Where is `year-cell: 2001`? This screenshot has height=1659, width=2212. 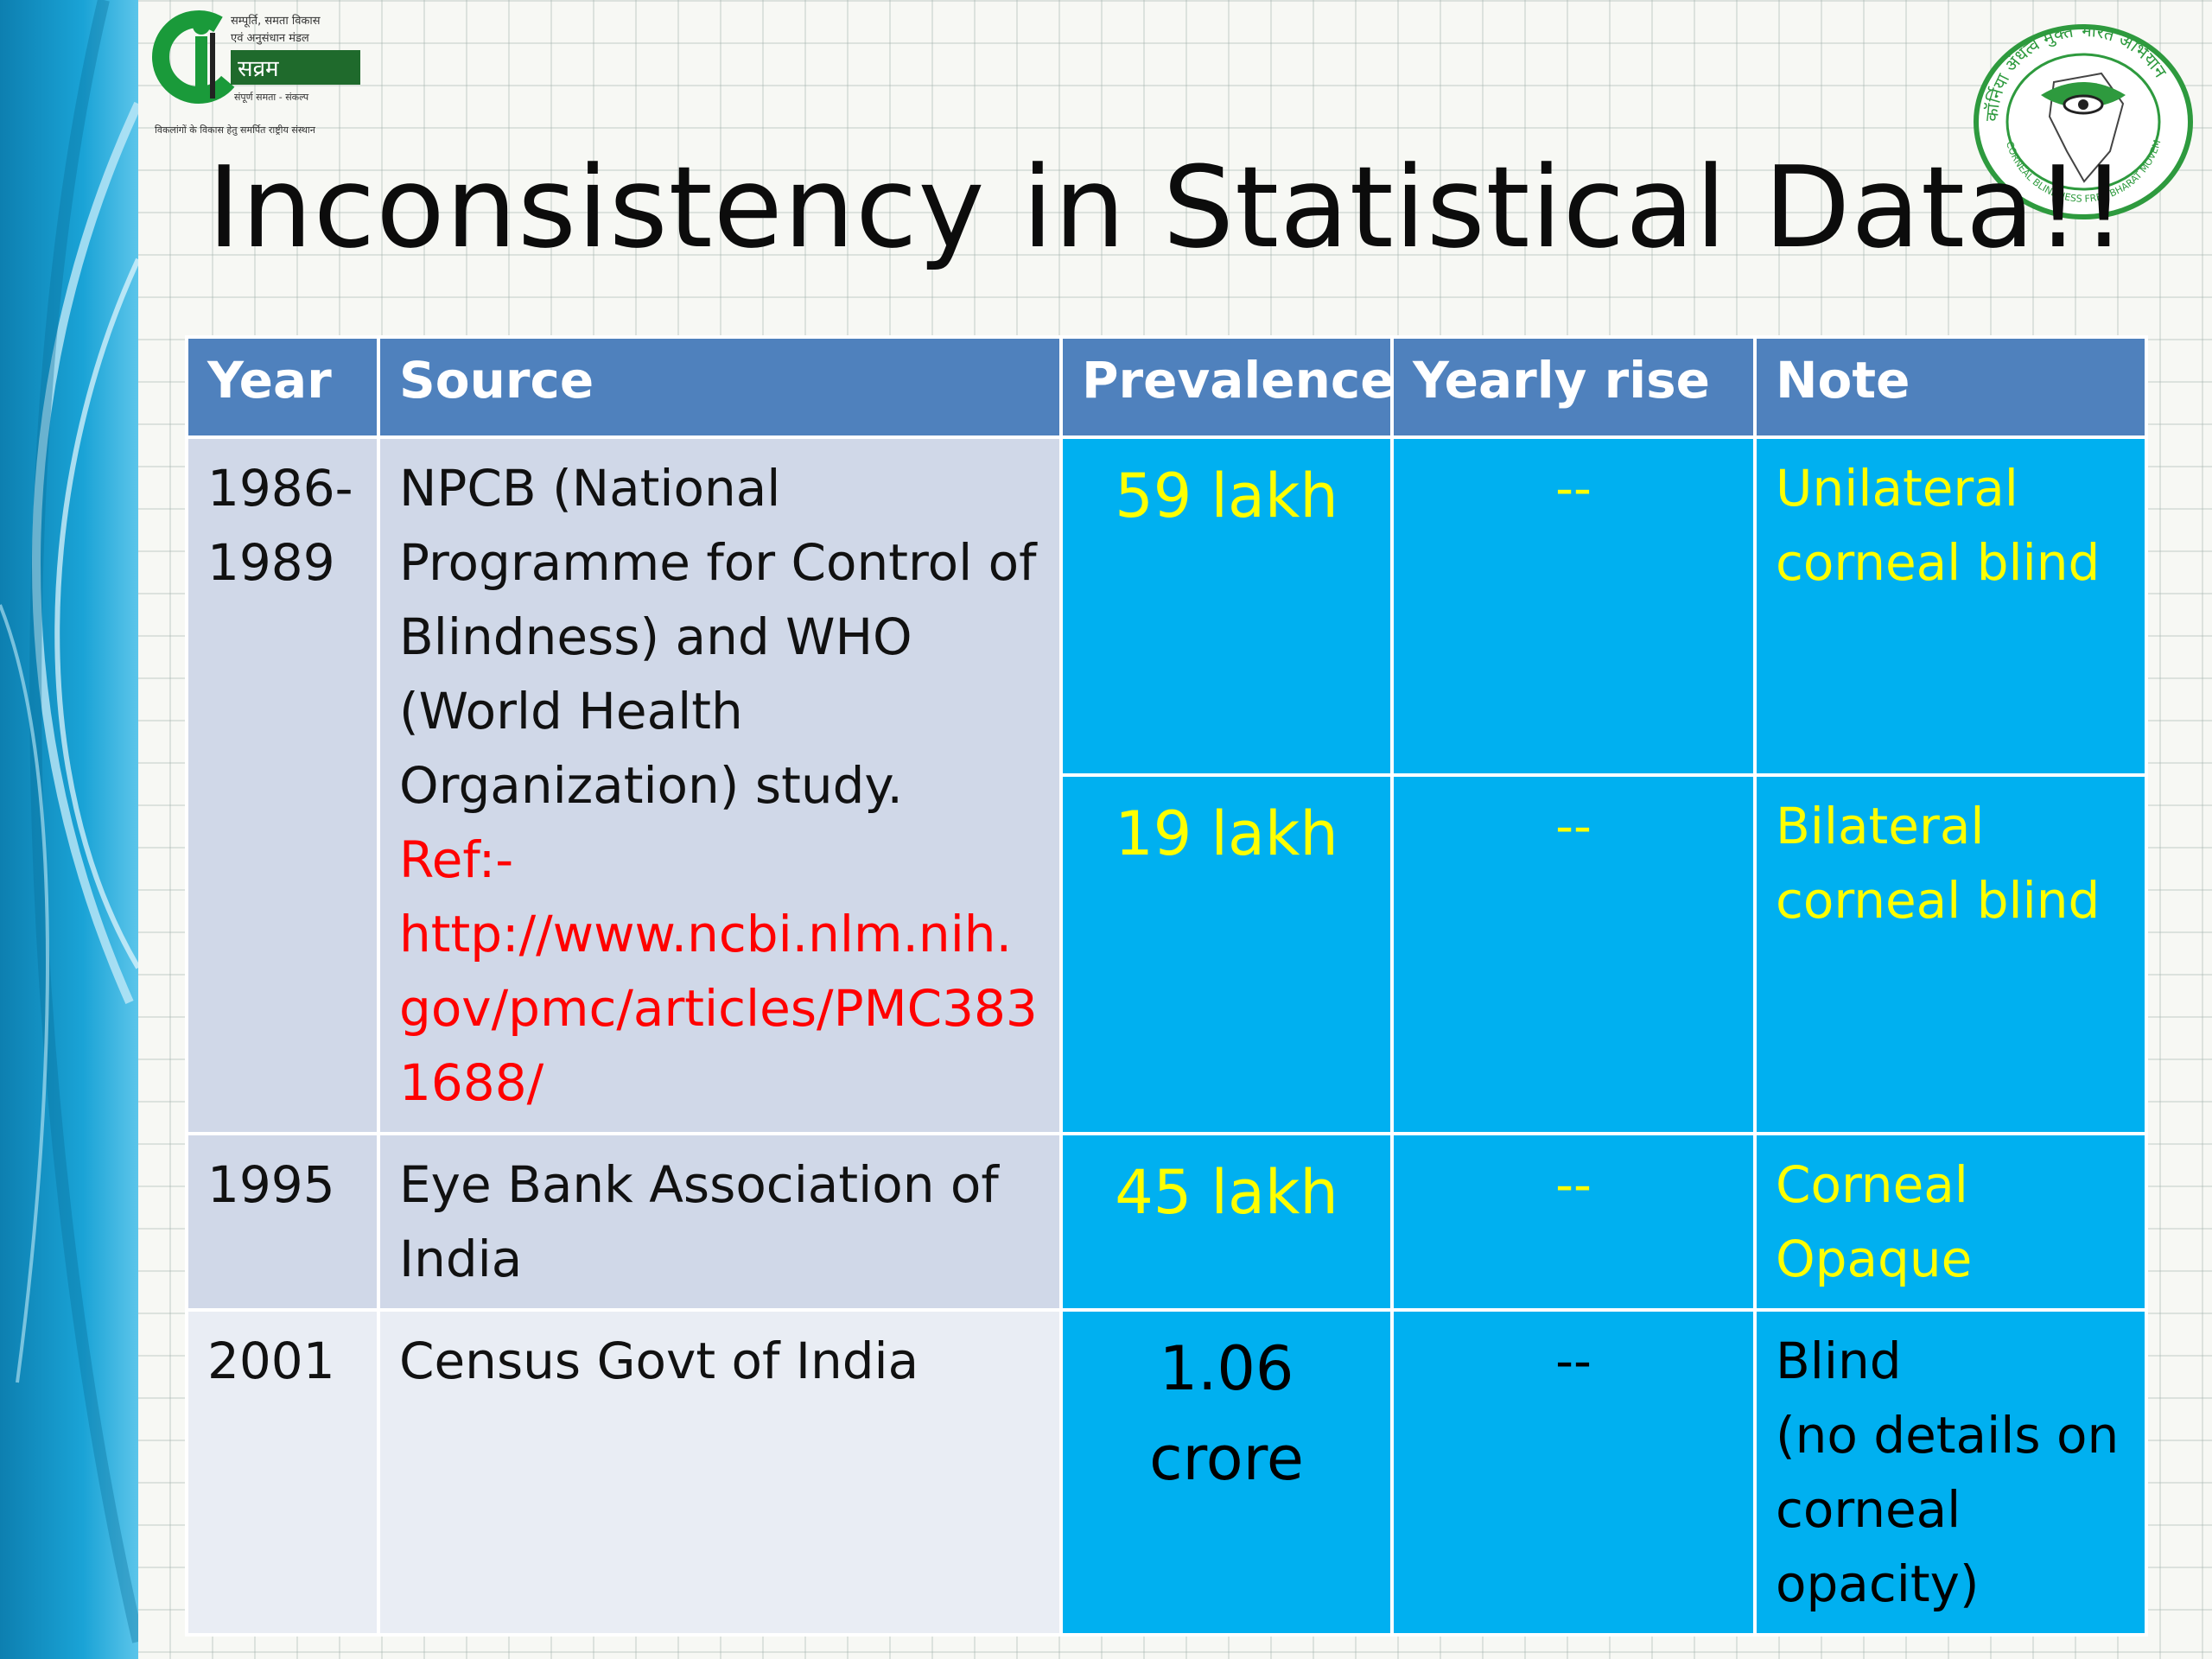
year-cell: 2001 is located at coordinates (282, 1472).